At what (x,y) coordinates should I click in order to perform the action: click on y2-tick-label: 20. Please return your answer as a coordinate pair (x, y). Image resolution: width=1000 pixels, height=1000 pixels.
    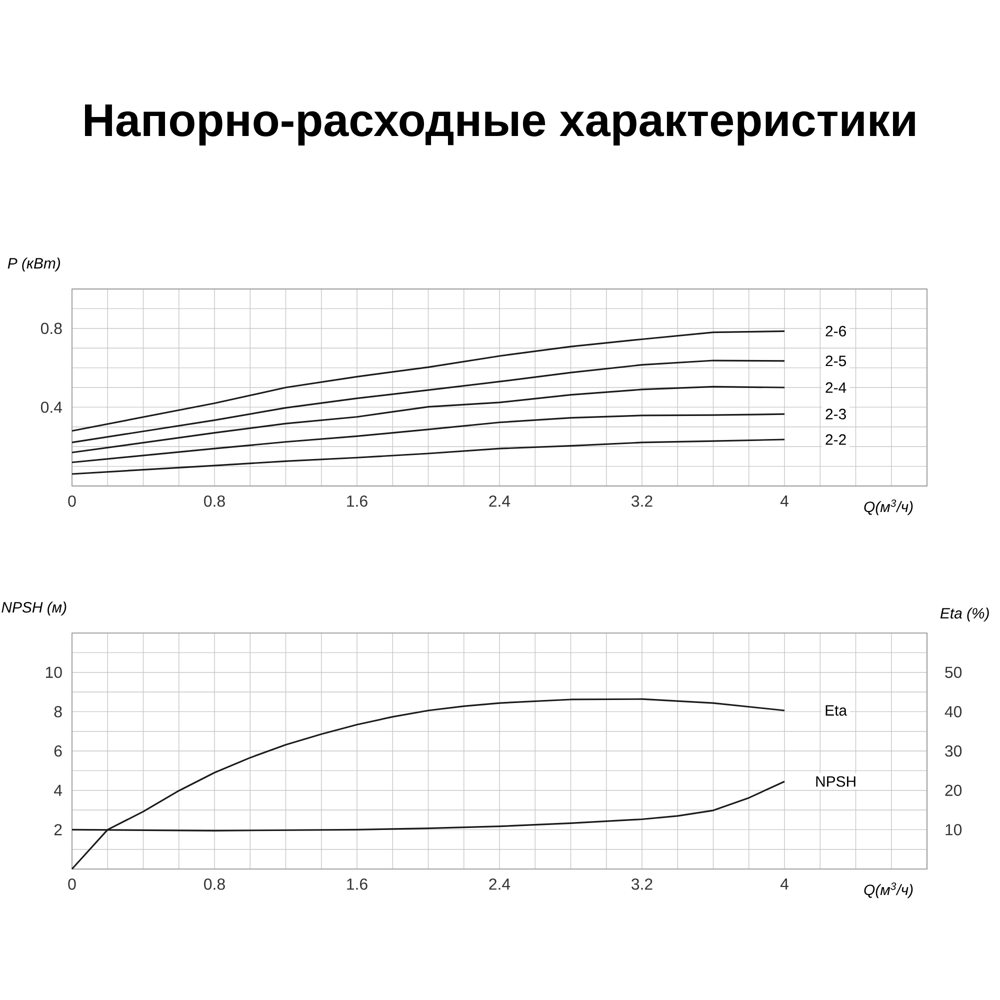
    Looking at the image, I should click on (953, 790).